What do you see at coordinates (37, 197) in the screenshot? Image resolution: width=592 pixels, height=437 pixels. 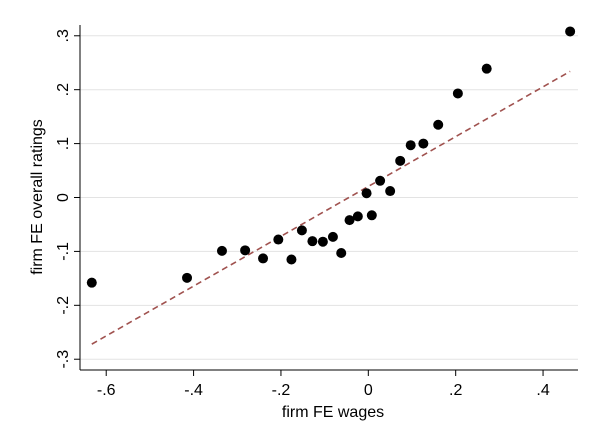 I see `y-axis-title: firm FE overall ratings` at bounding box center [37, 197].